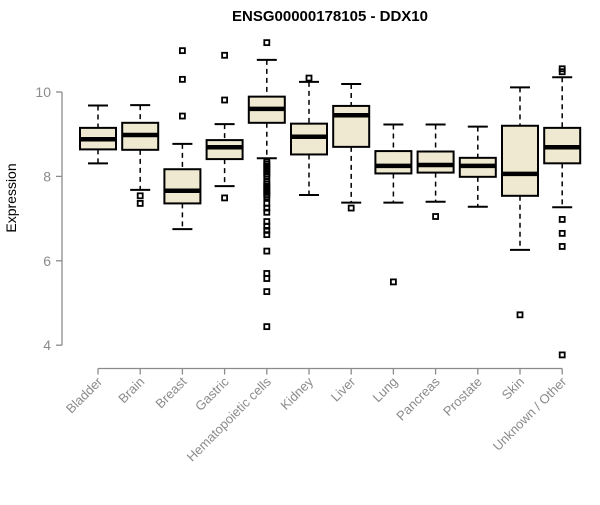 The image size is (600, 505). Describe the element at coordinates (520, 202) in the screenshot. I see `box-skin` at that location.